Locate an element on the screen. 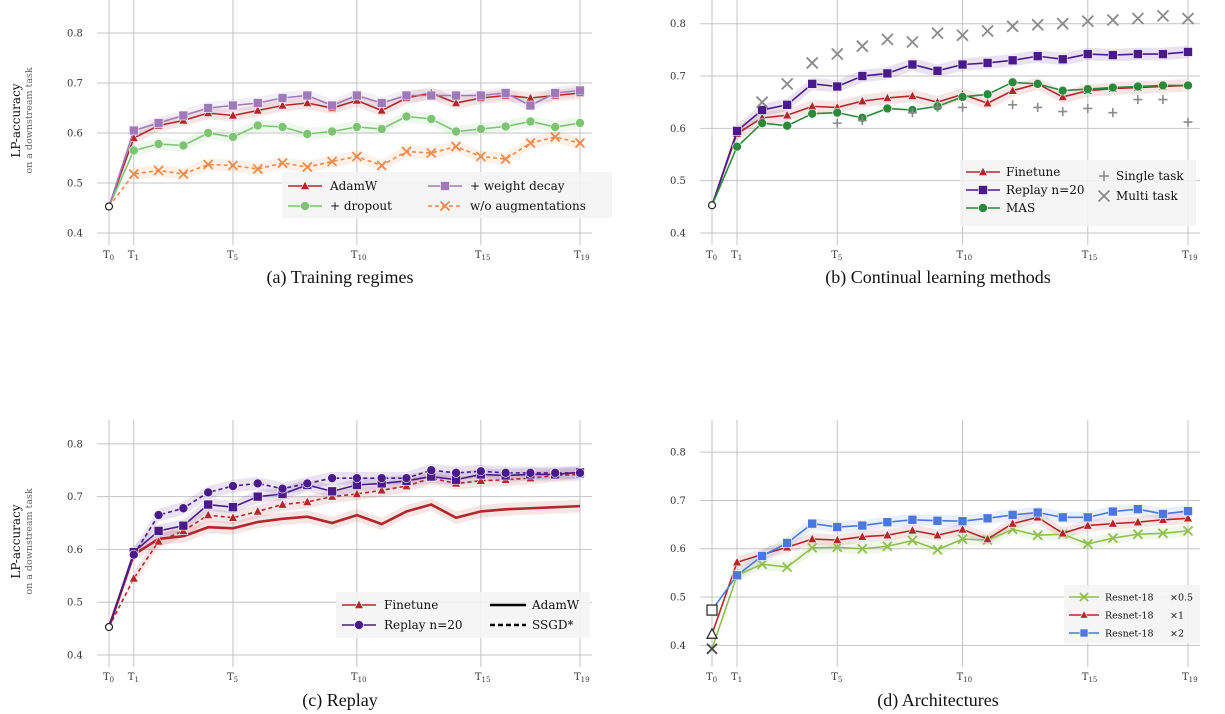  x-tick-label: T5 is located at coordinates (232, 678).